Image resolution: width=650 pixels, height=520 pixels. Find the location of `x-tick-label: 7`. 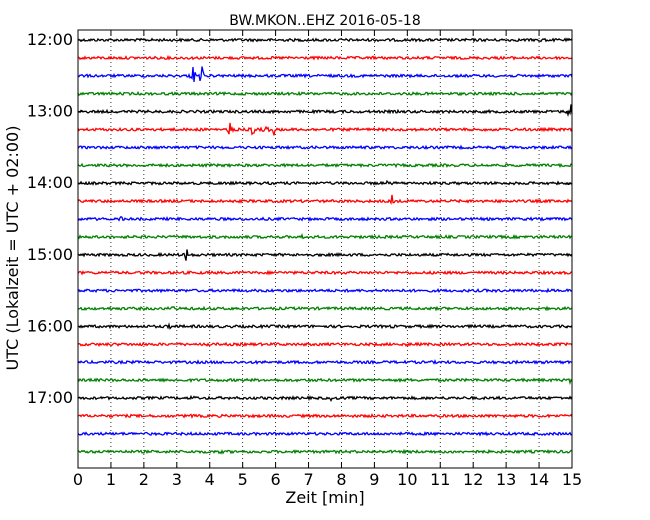

x-tick-label: 7 is located at coordinates (308, 479).